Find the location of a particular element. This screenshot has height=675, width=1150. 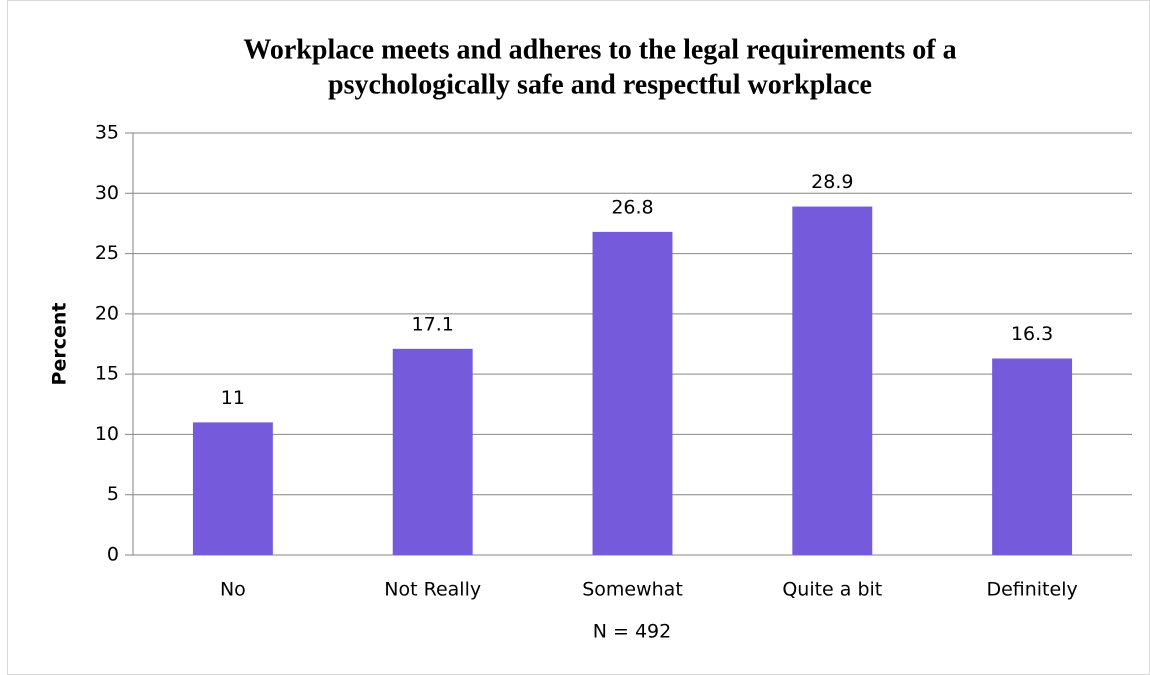

x-tick-label: Definitely is located at coordinates (1031, 590).